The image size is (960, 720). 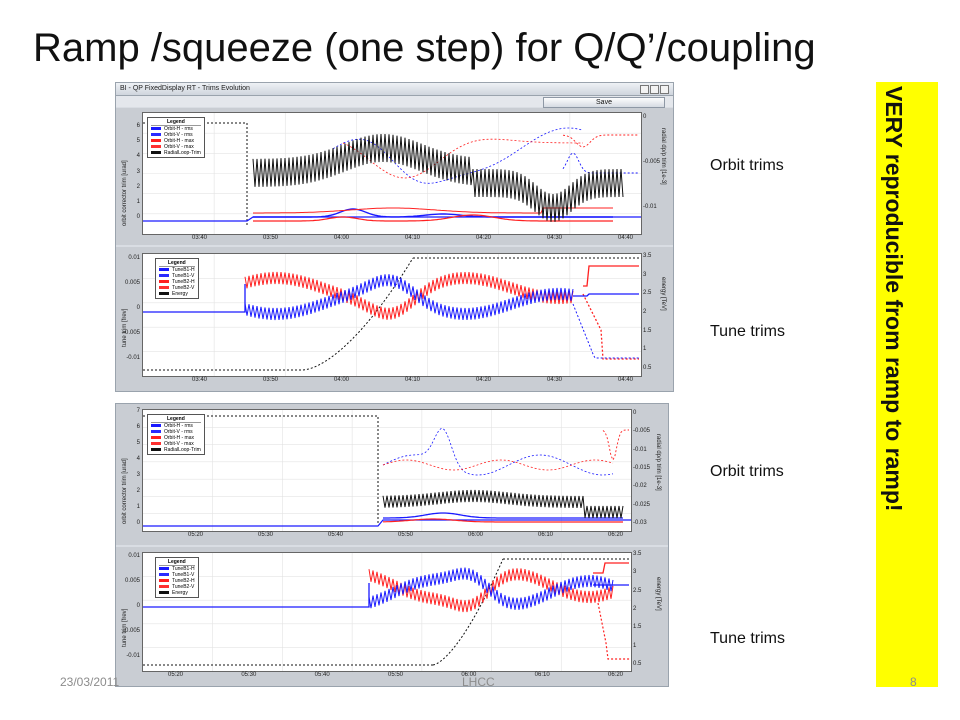 I want to click on tick-label: 4, so click(x=138, y=156).